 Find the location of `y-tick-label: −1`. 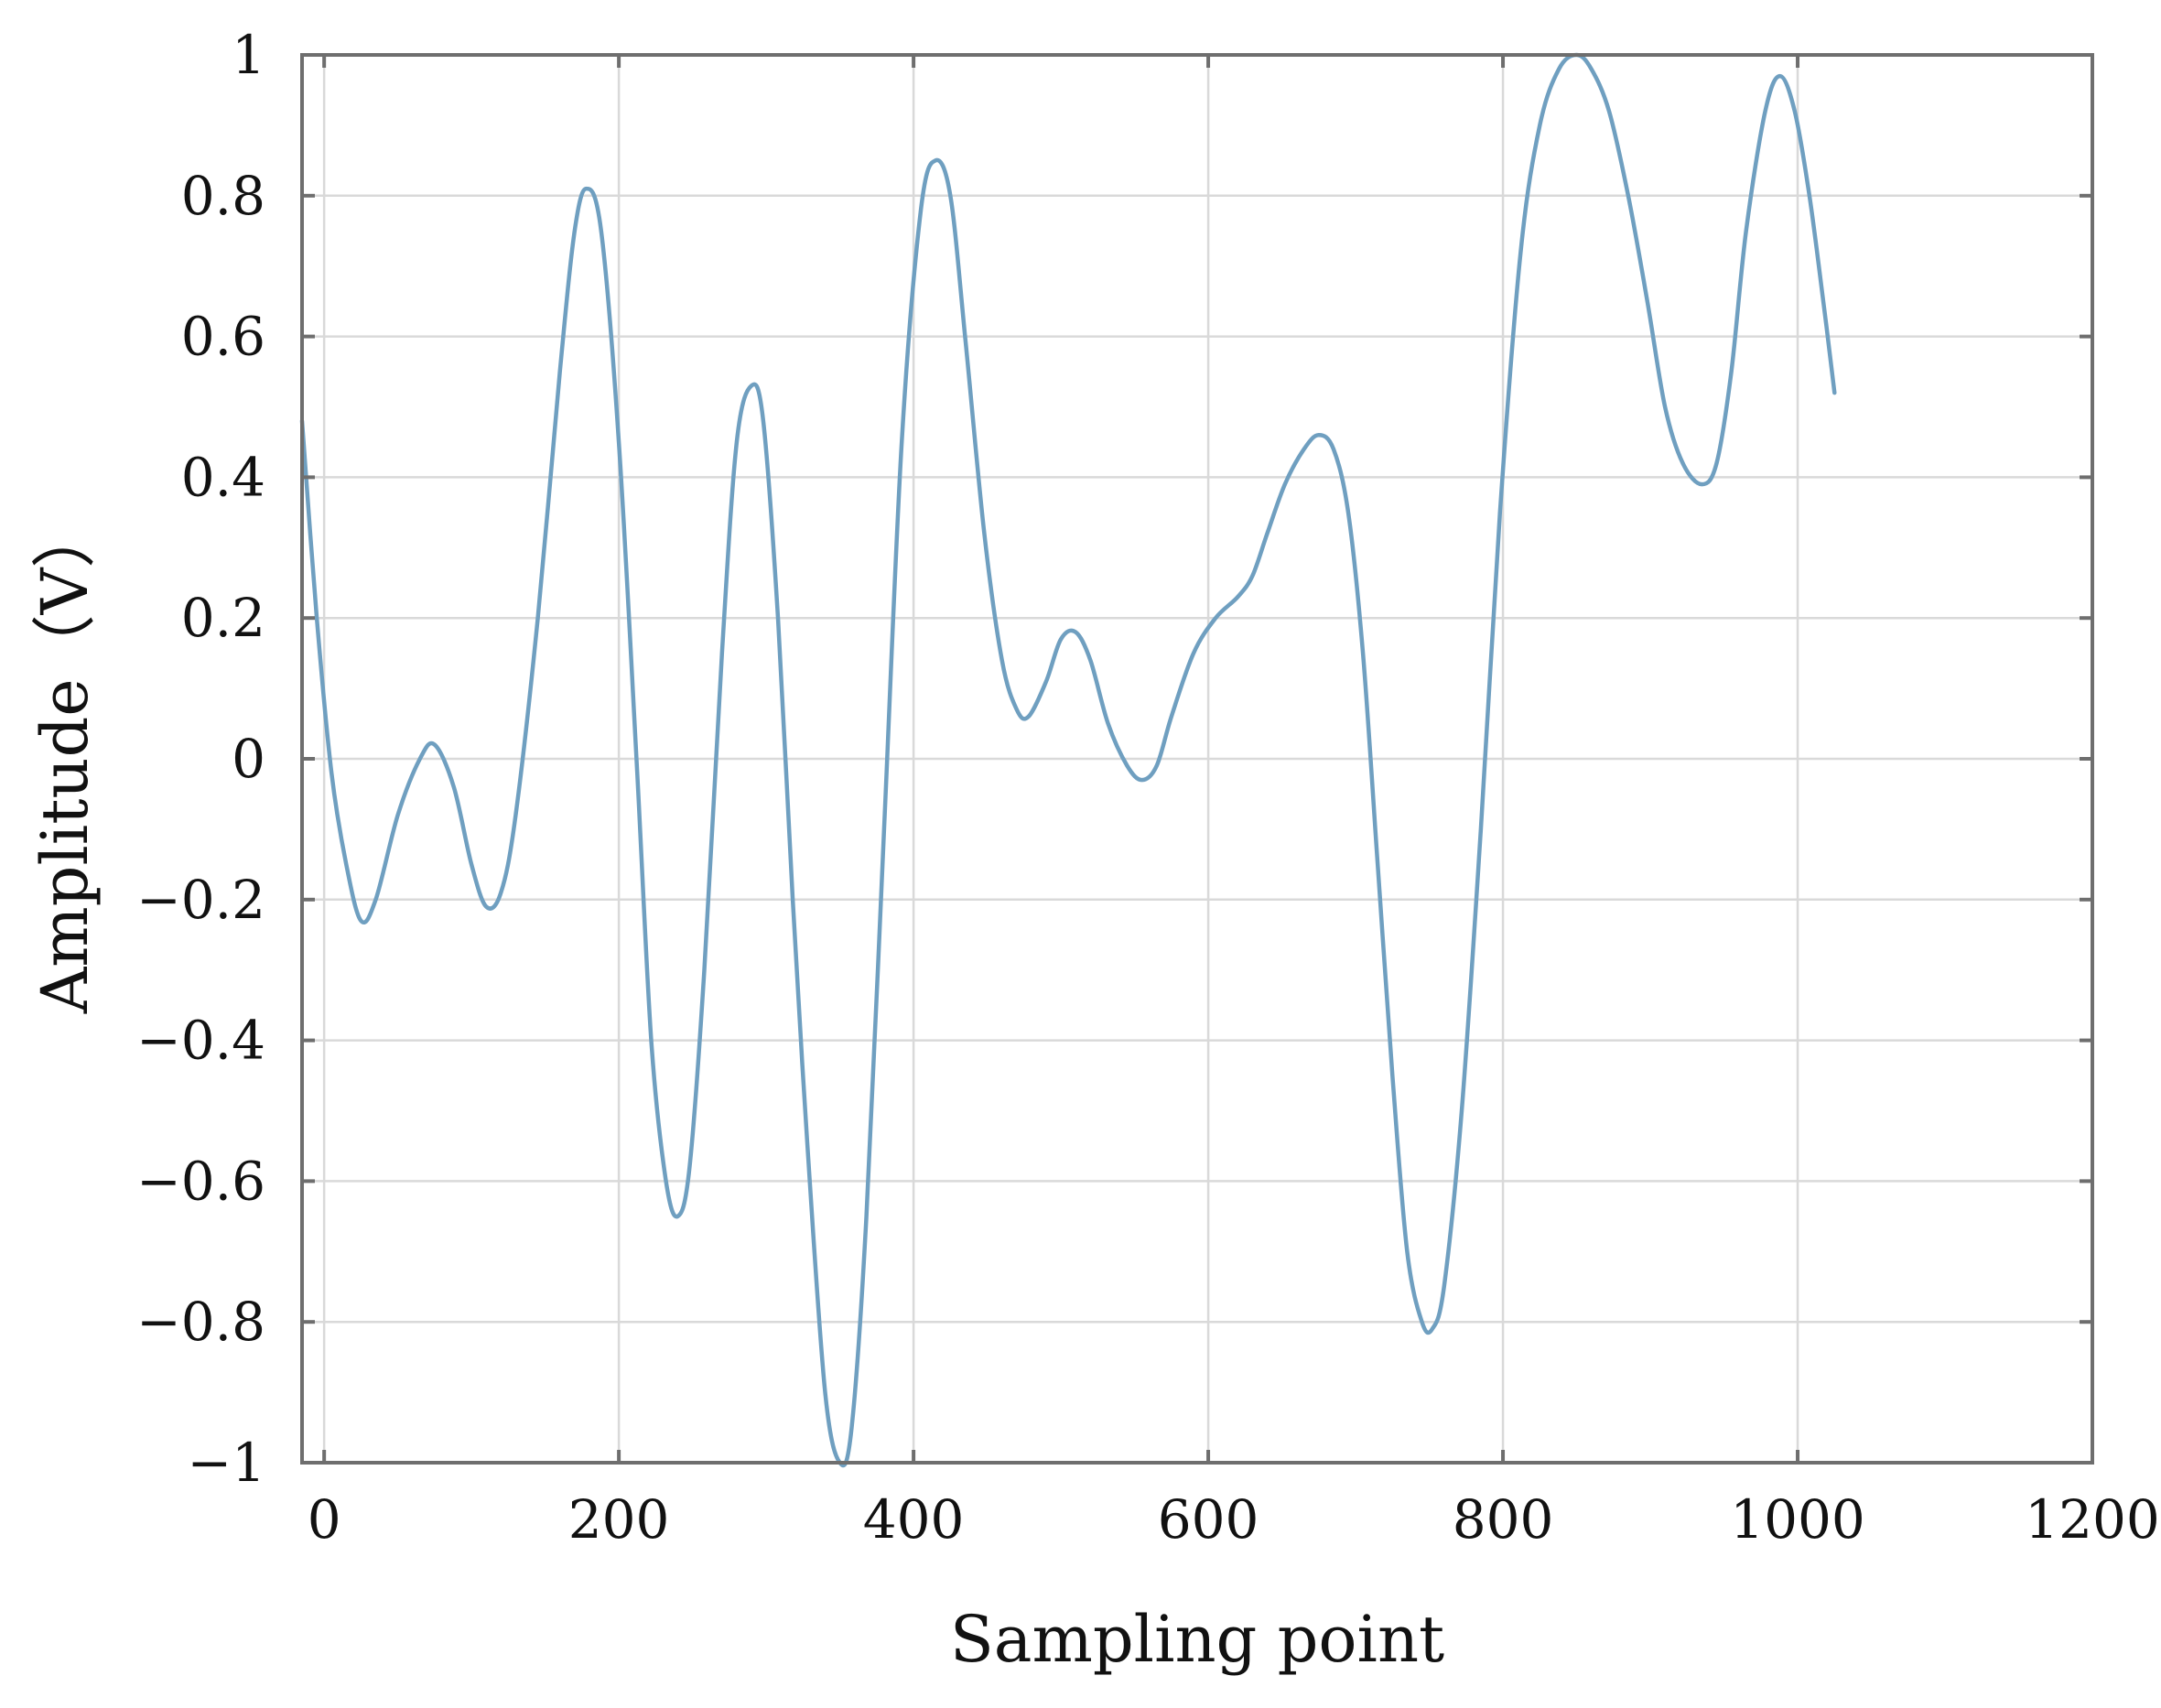

y-tick-label: −1 is located at coordinates (227, 1463).